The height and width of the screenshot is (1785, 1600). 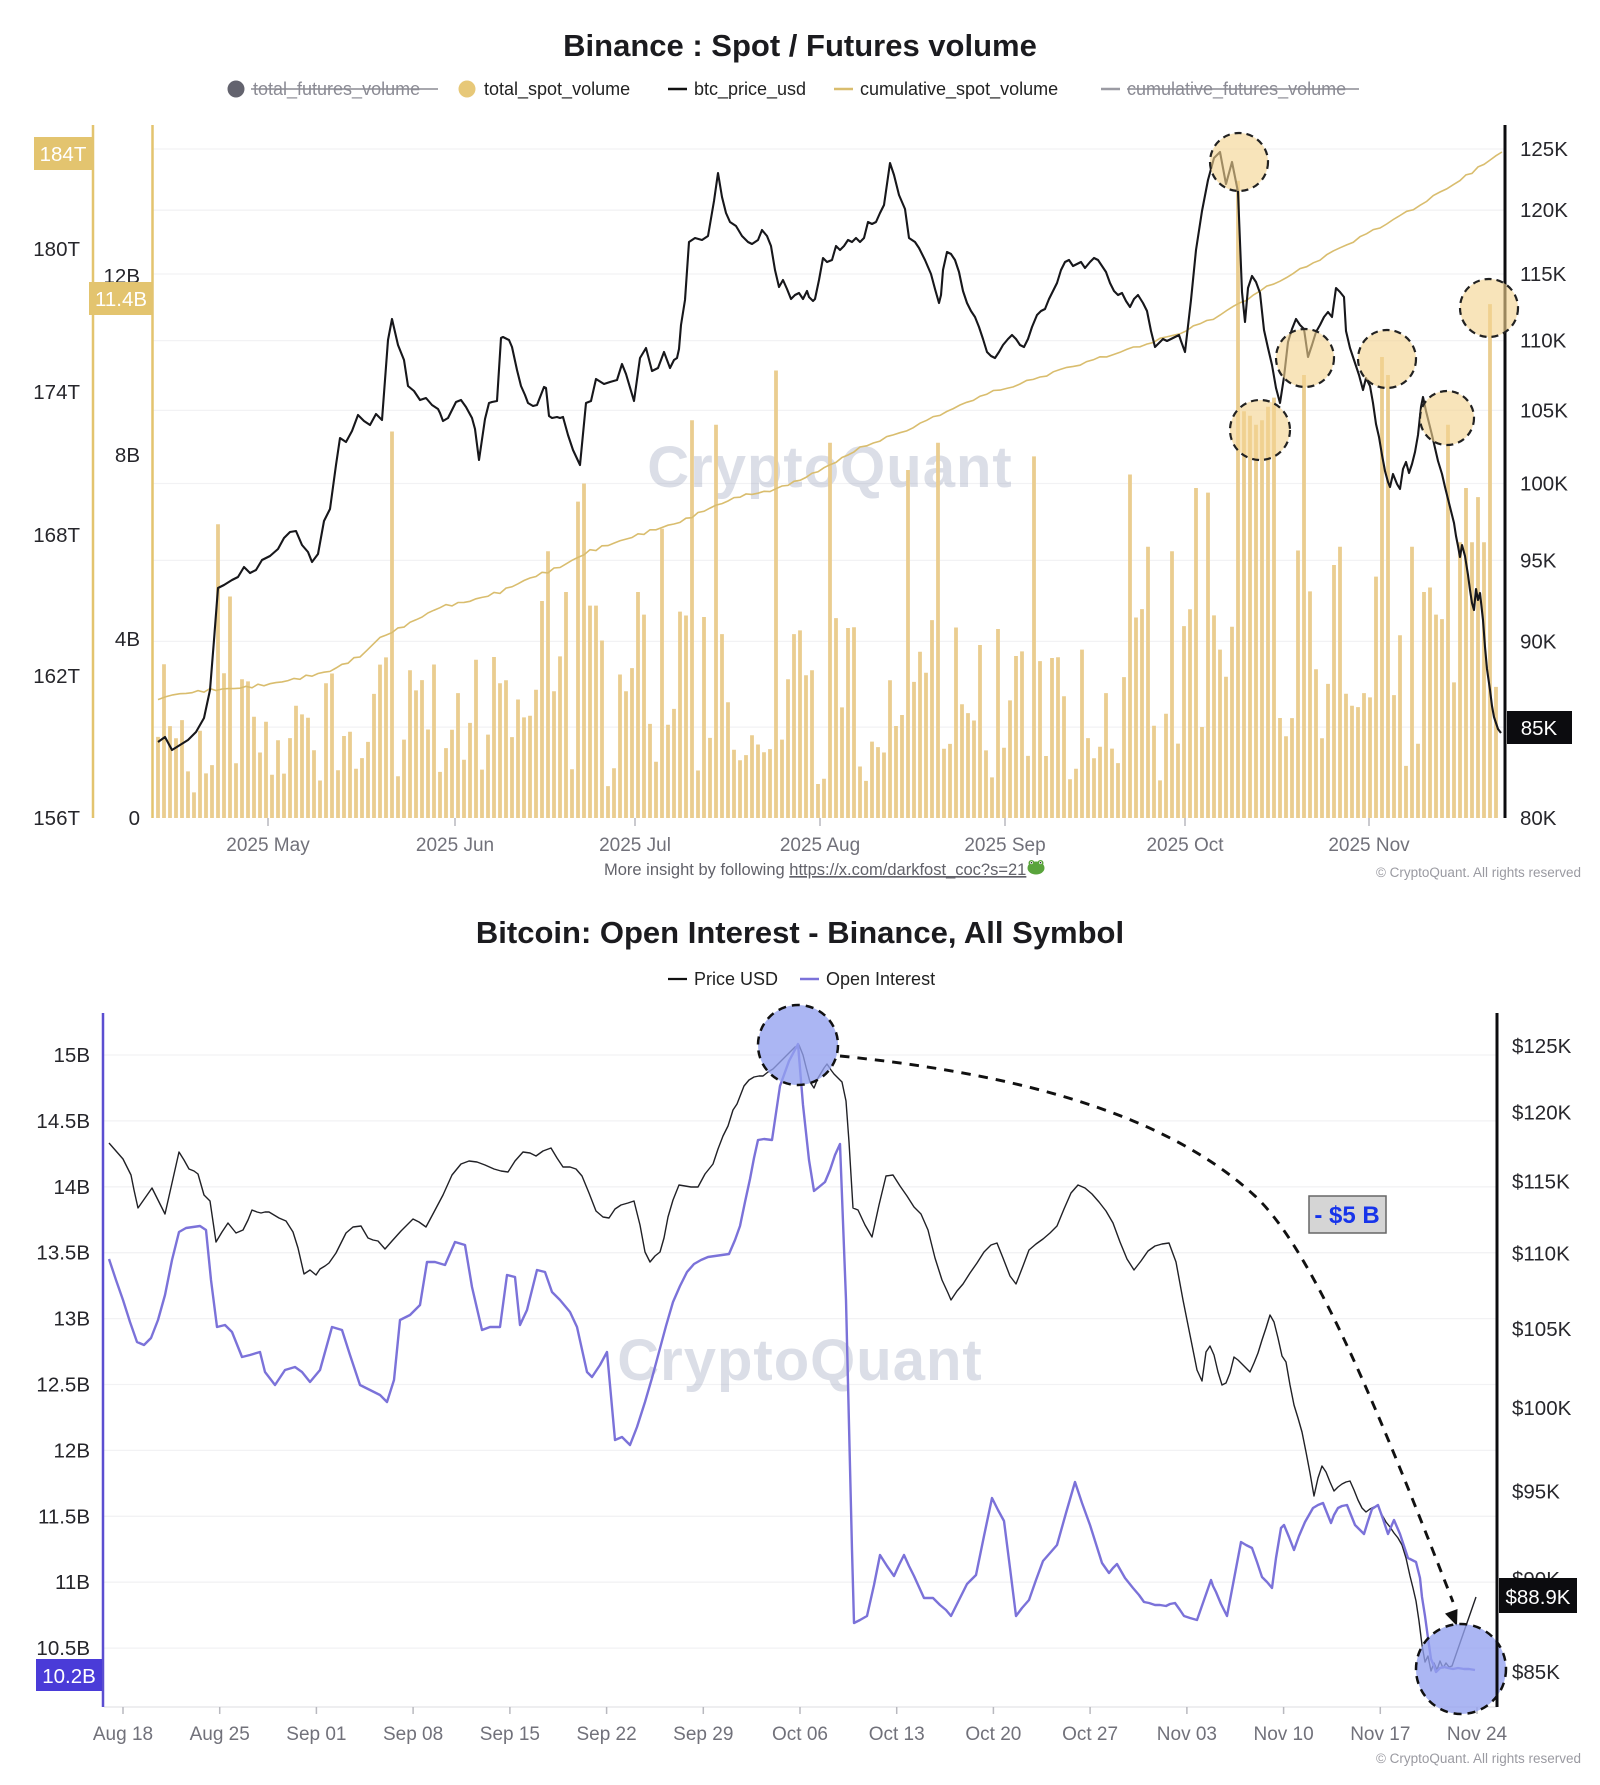 What do you see at coordinates (1544, 210) in the screenshot?
I see `svg-text: 120K` at bounding box center [1544, 210].